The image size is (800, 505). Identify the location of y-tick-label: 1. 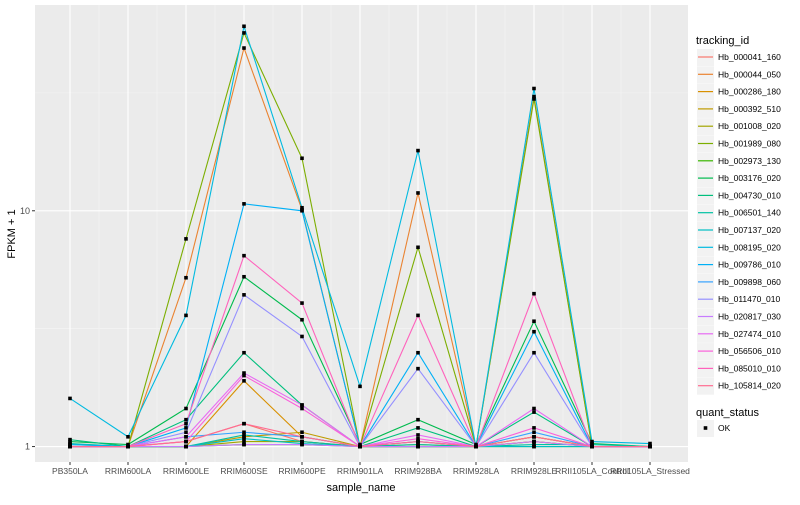
(27, 447).